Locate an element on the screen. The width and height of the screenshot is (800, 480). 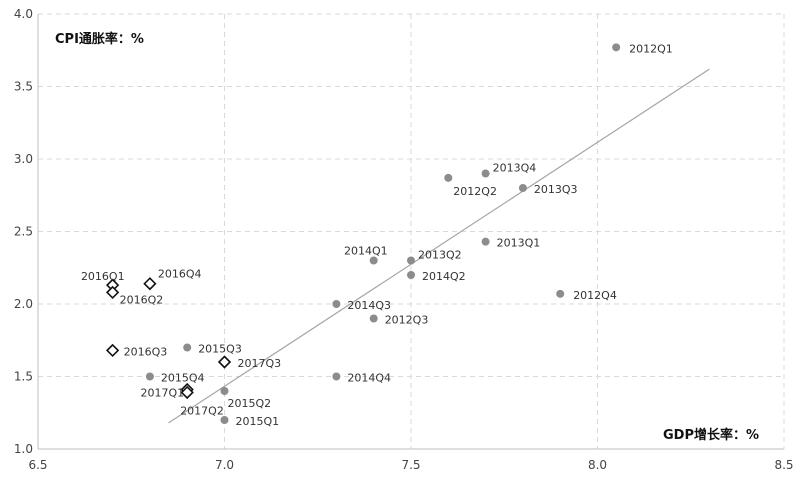
point-label: 2017Q3 is located at coordinates (260, 363).